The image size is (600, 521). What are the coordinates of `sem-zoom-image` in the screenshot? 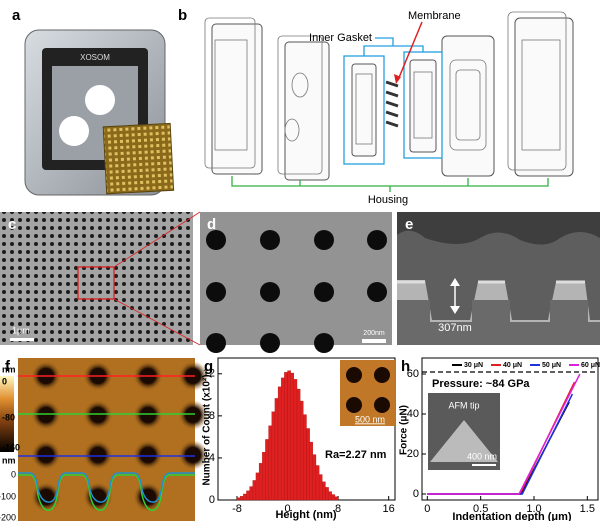 It's located at (296, 282).